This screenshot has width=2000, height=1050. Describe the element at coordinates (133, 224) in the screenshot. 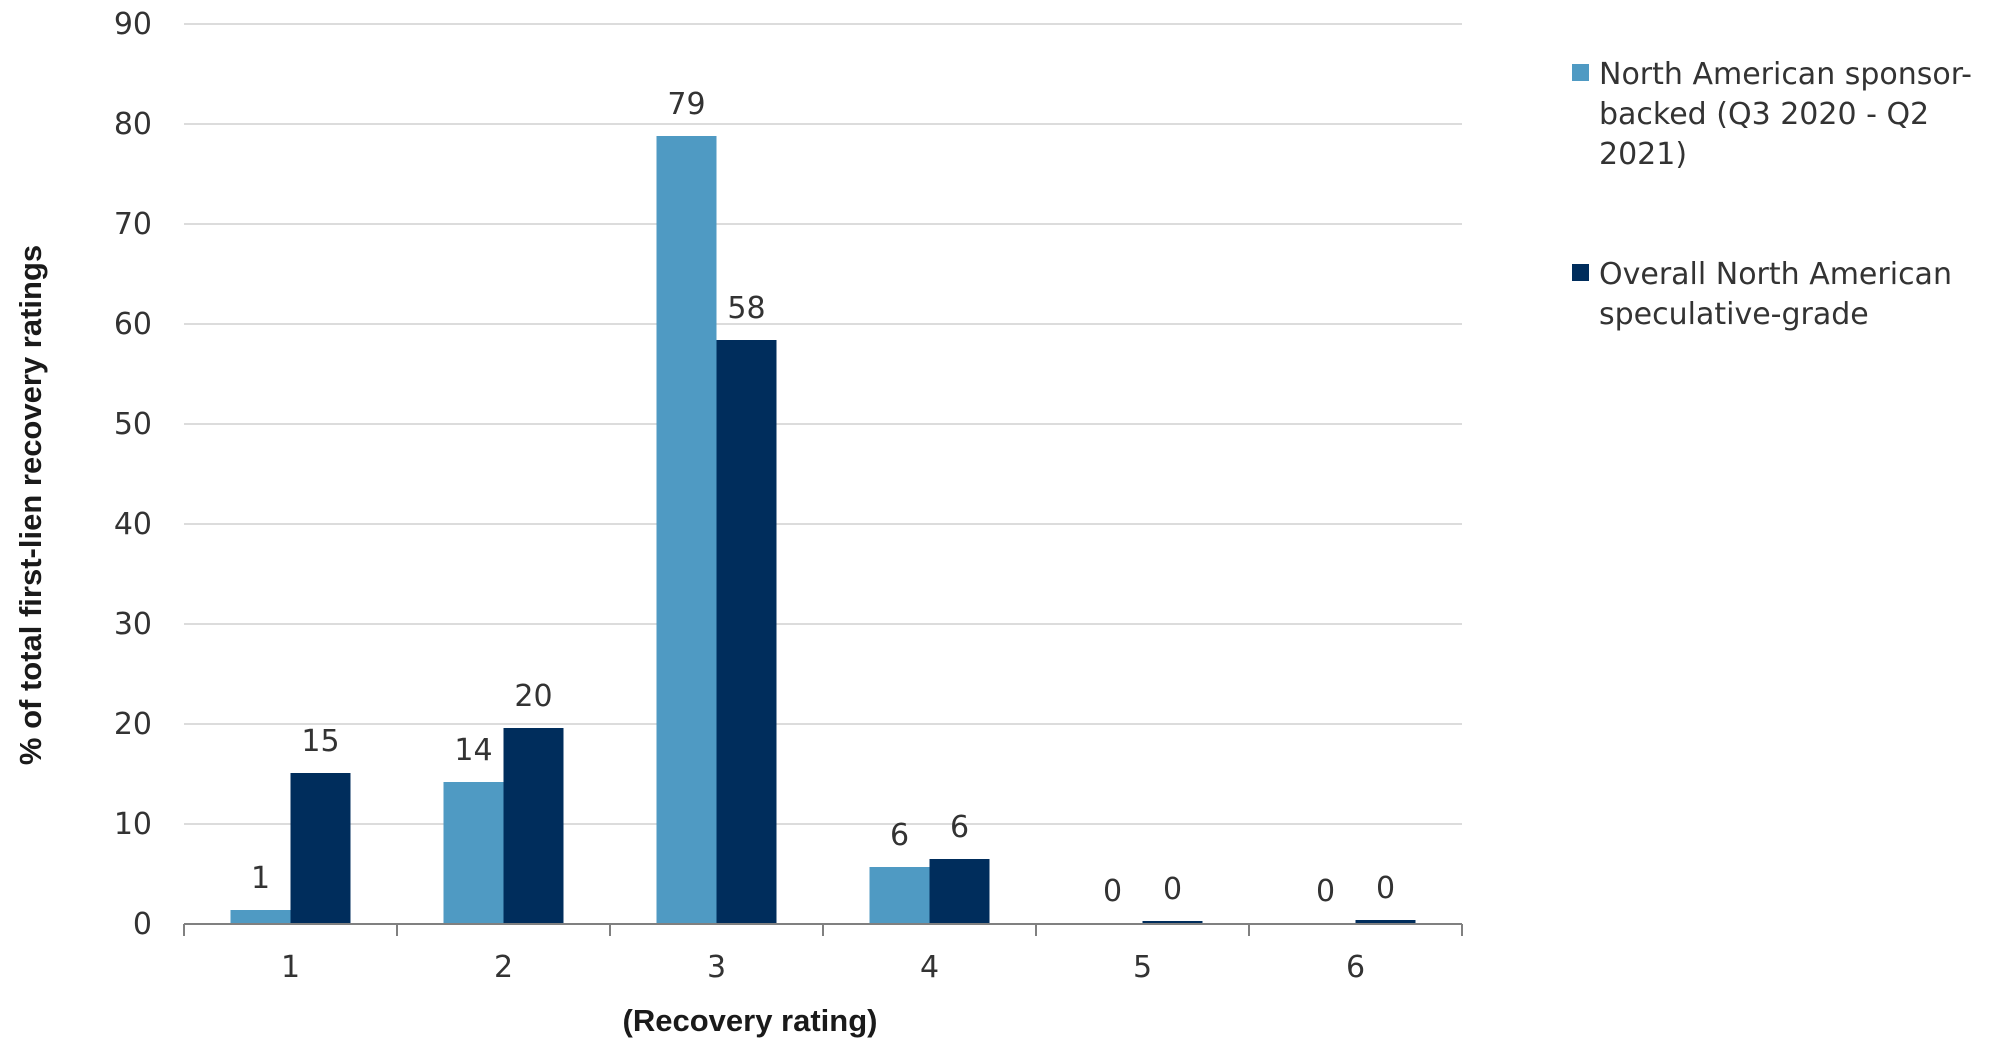

I see `y-tick-label: 70` at that location.